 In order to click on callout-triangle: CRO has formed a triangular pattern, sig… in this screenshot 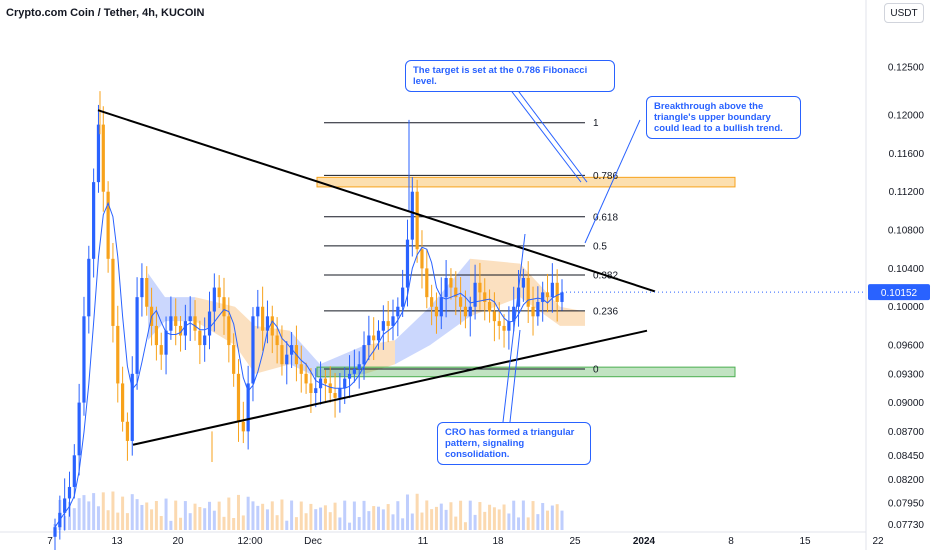, I will do `click(514, 443)`.